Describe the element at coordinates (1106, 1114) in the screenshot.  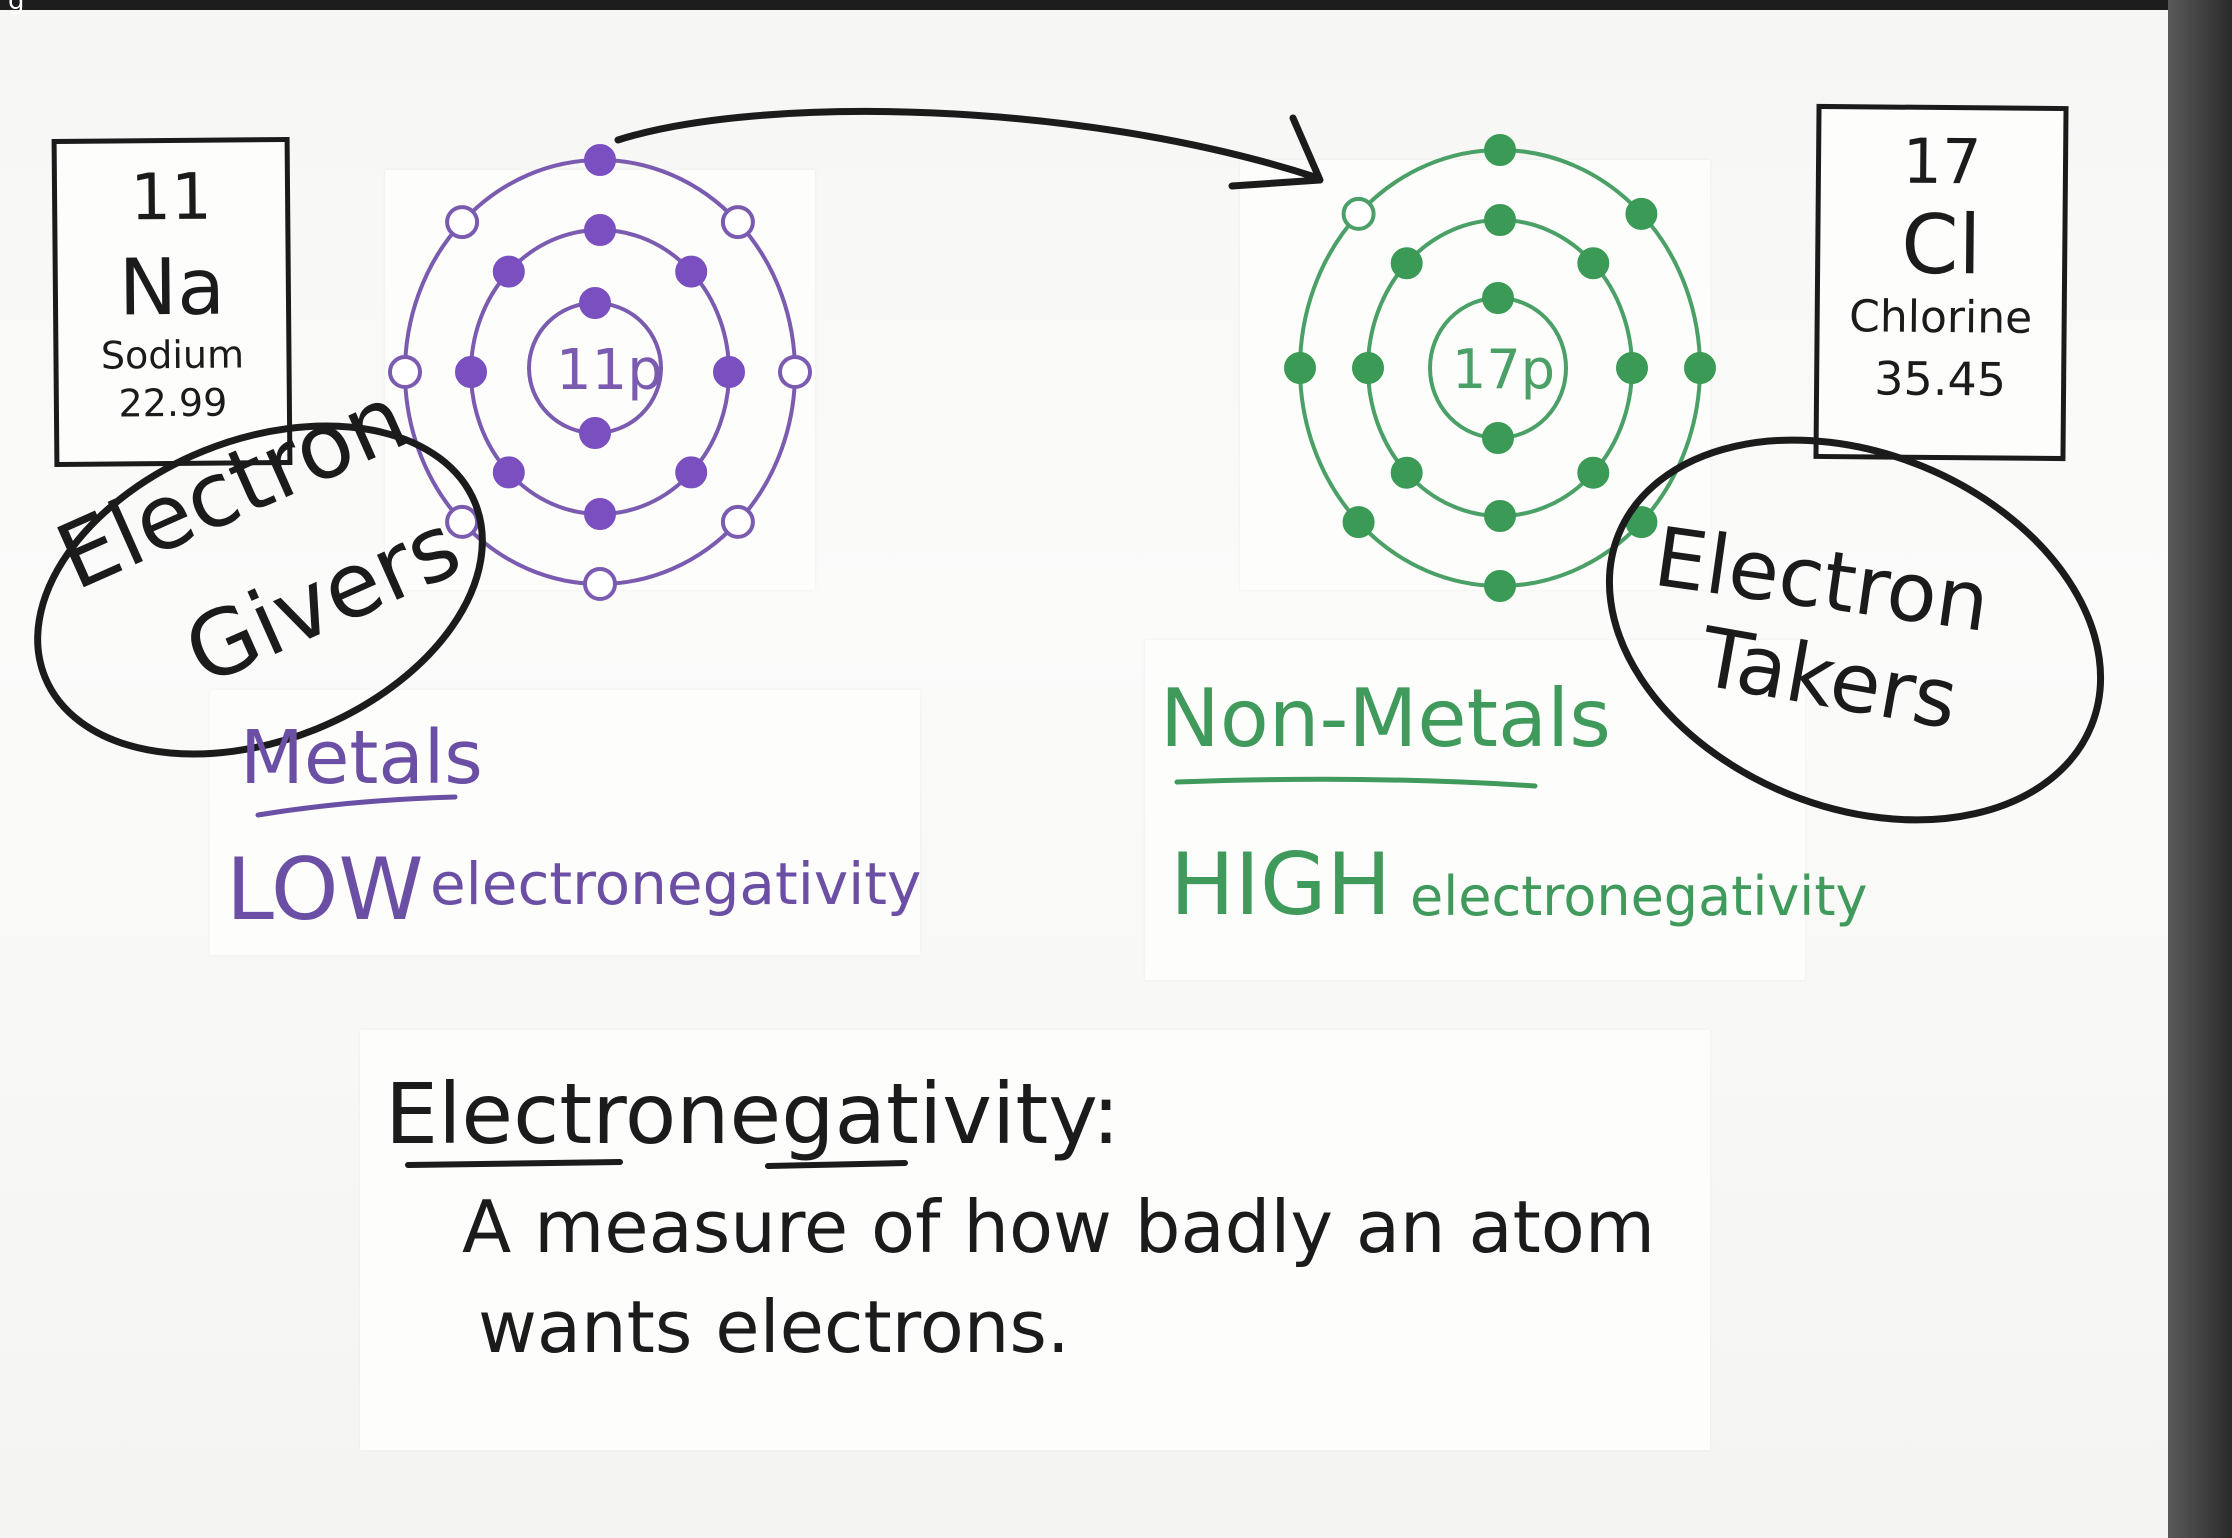
I see `definition-colon: :` at that location.